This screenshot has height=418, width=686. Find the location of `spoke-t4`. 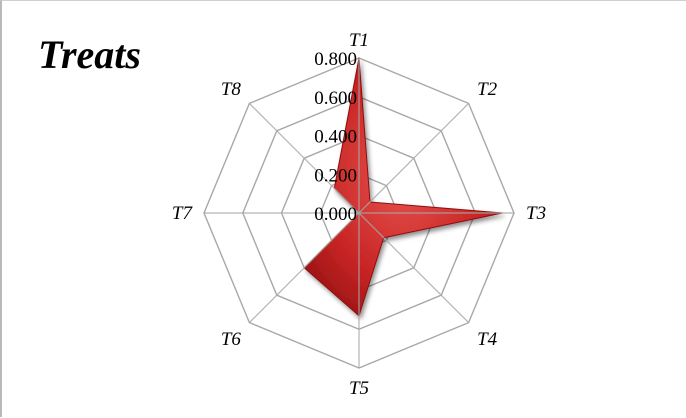

spoke-t4 is located at coordinates (414, 268).